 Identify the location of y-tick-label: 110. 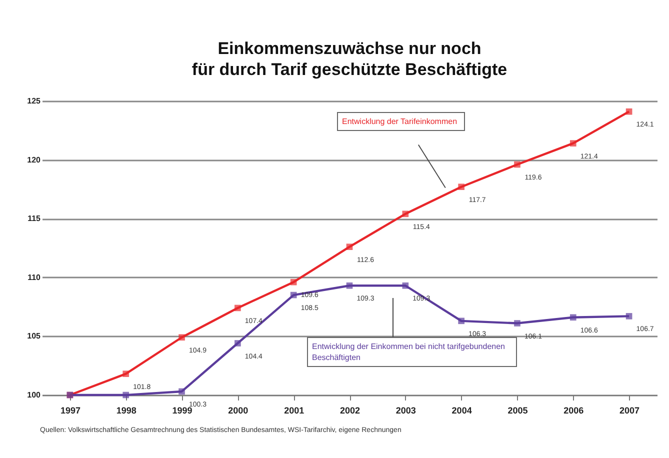
(35, 277).